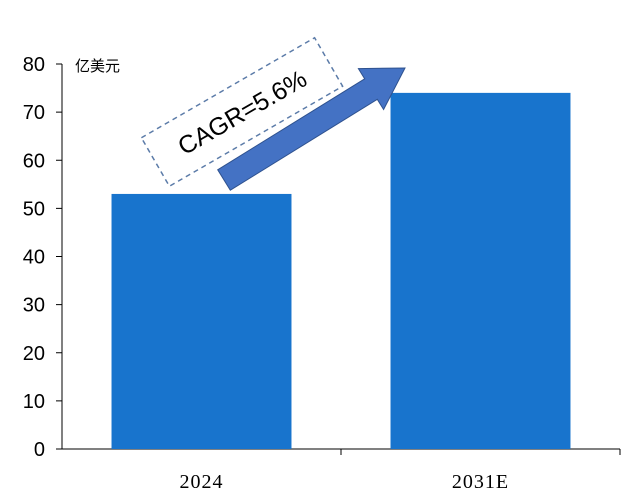 Image resolution: width=625 pixels, height=497 pixels. I want to click on bar, so click(201, 321).